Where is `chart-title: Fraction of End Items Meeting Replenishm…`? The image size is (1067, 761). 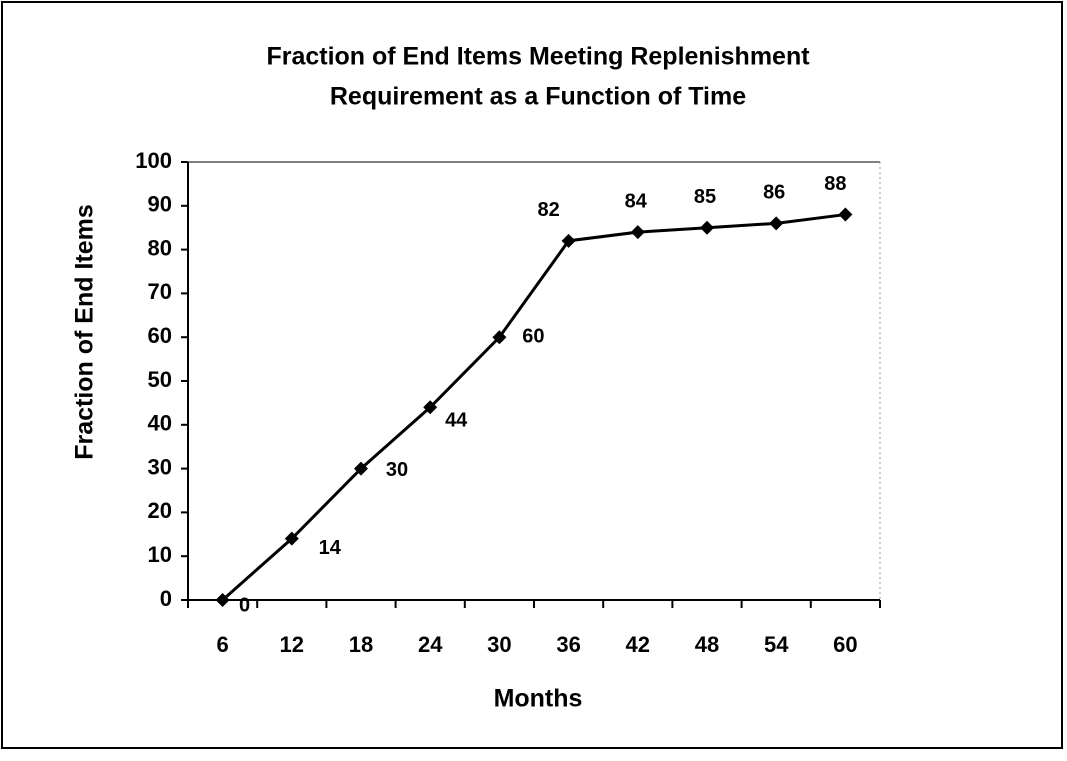
chart-title: Fraction of End Items Meeting Replenishm… is located at coordinates (538, 57).